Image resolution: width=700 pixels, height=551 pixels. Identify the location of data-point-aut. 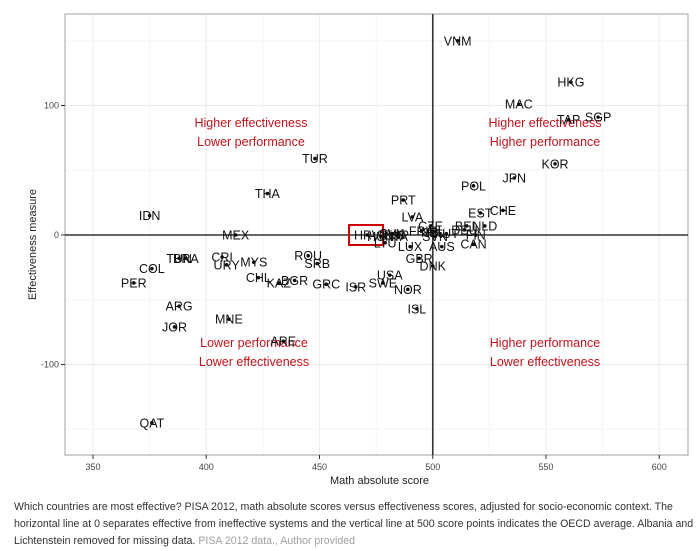
(446, 233).